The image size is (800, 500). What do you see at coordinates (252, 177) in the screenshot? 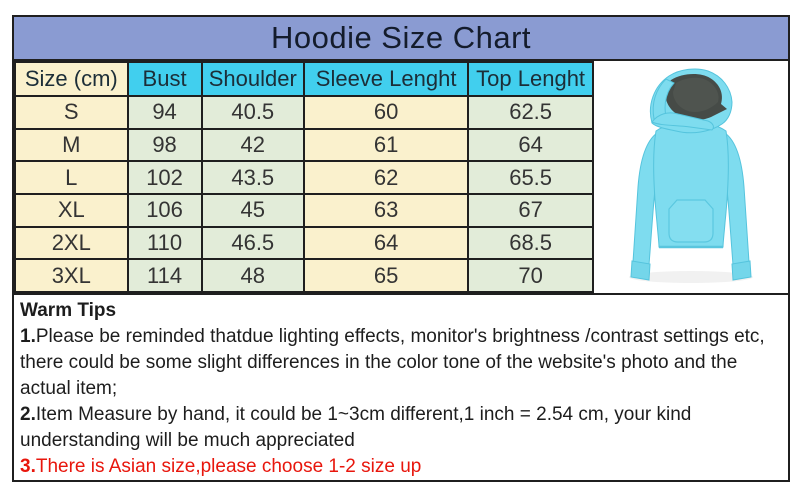
I see `shoulder-cell: 43.5` at bounding box center [252, 177].